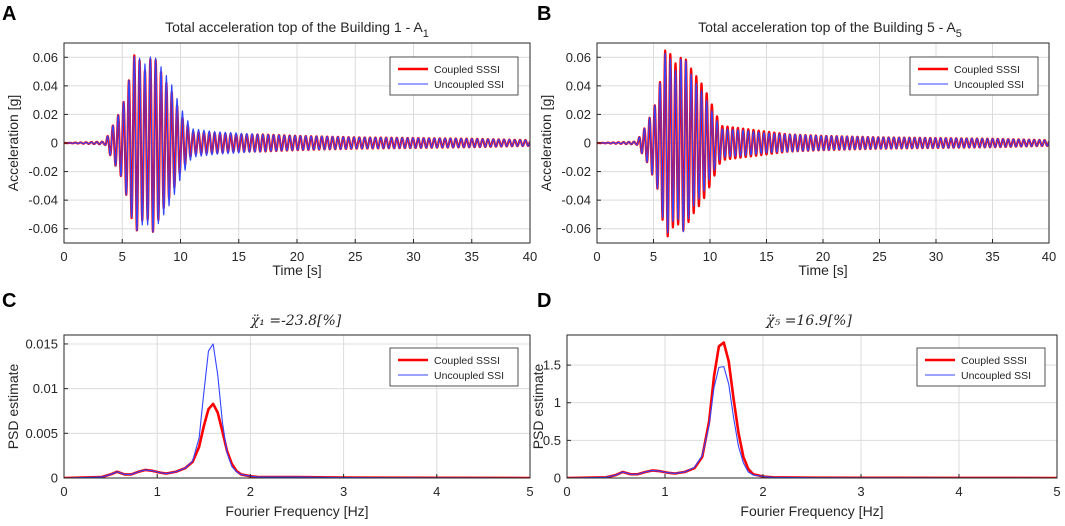 This screenshot has height=526, width=1065. Describe the element at coordinates (45, 388) in the screenshot. I see `y-tick-label: 0.01` at that location.